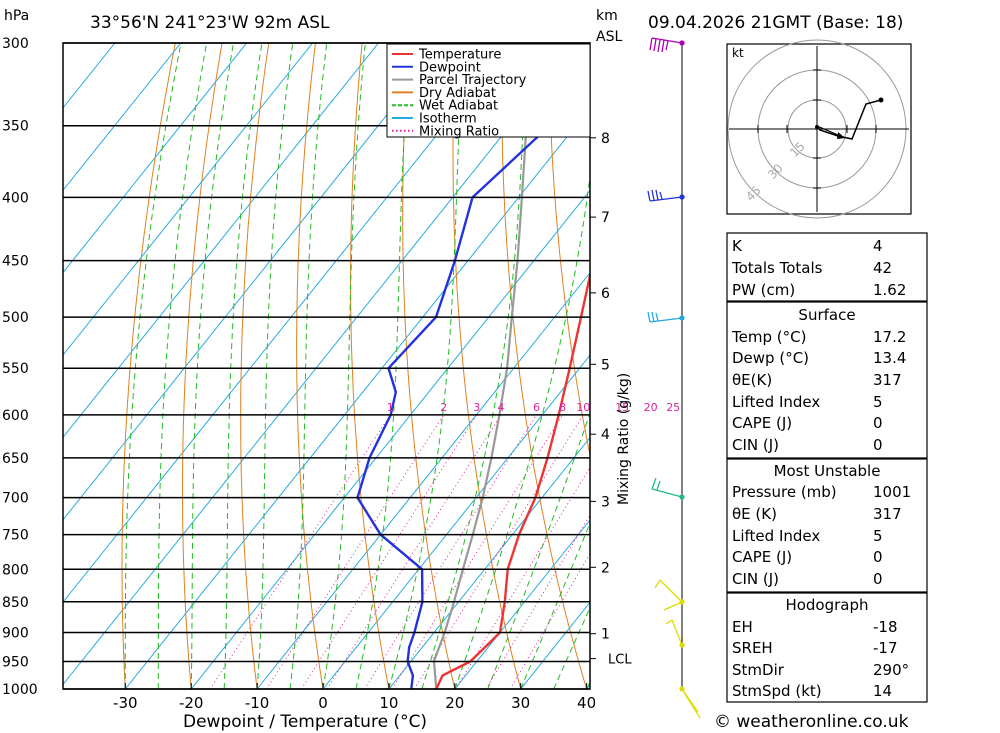  What do you see at coordinates (605, 568) in the screenshot?
I see `km-tick-label: 2` at bounding box center [605, 568].